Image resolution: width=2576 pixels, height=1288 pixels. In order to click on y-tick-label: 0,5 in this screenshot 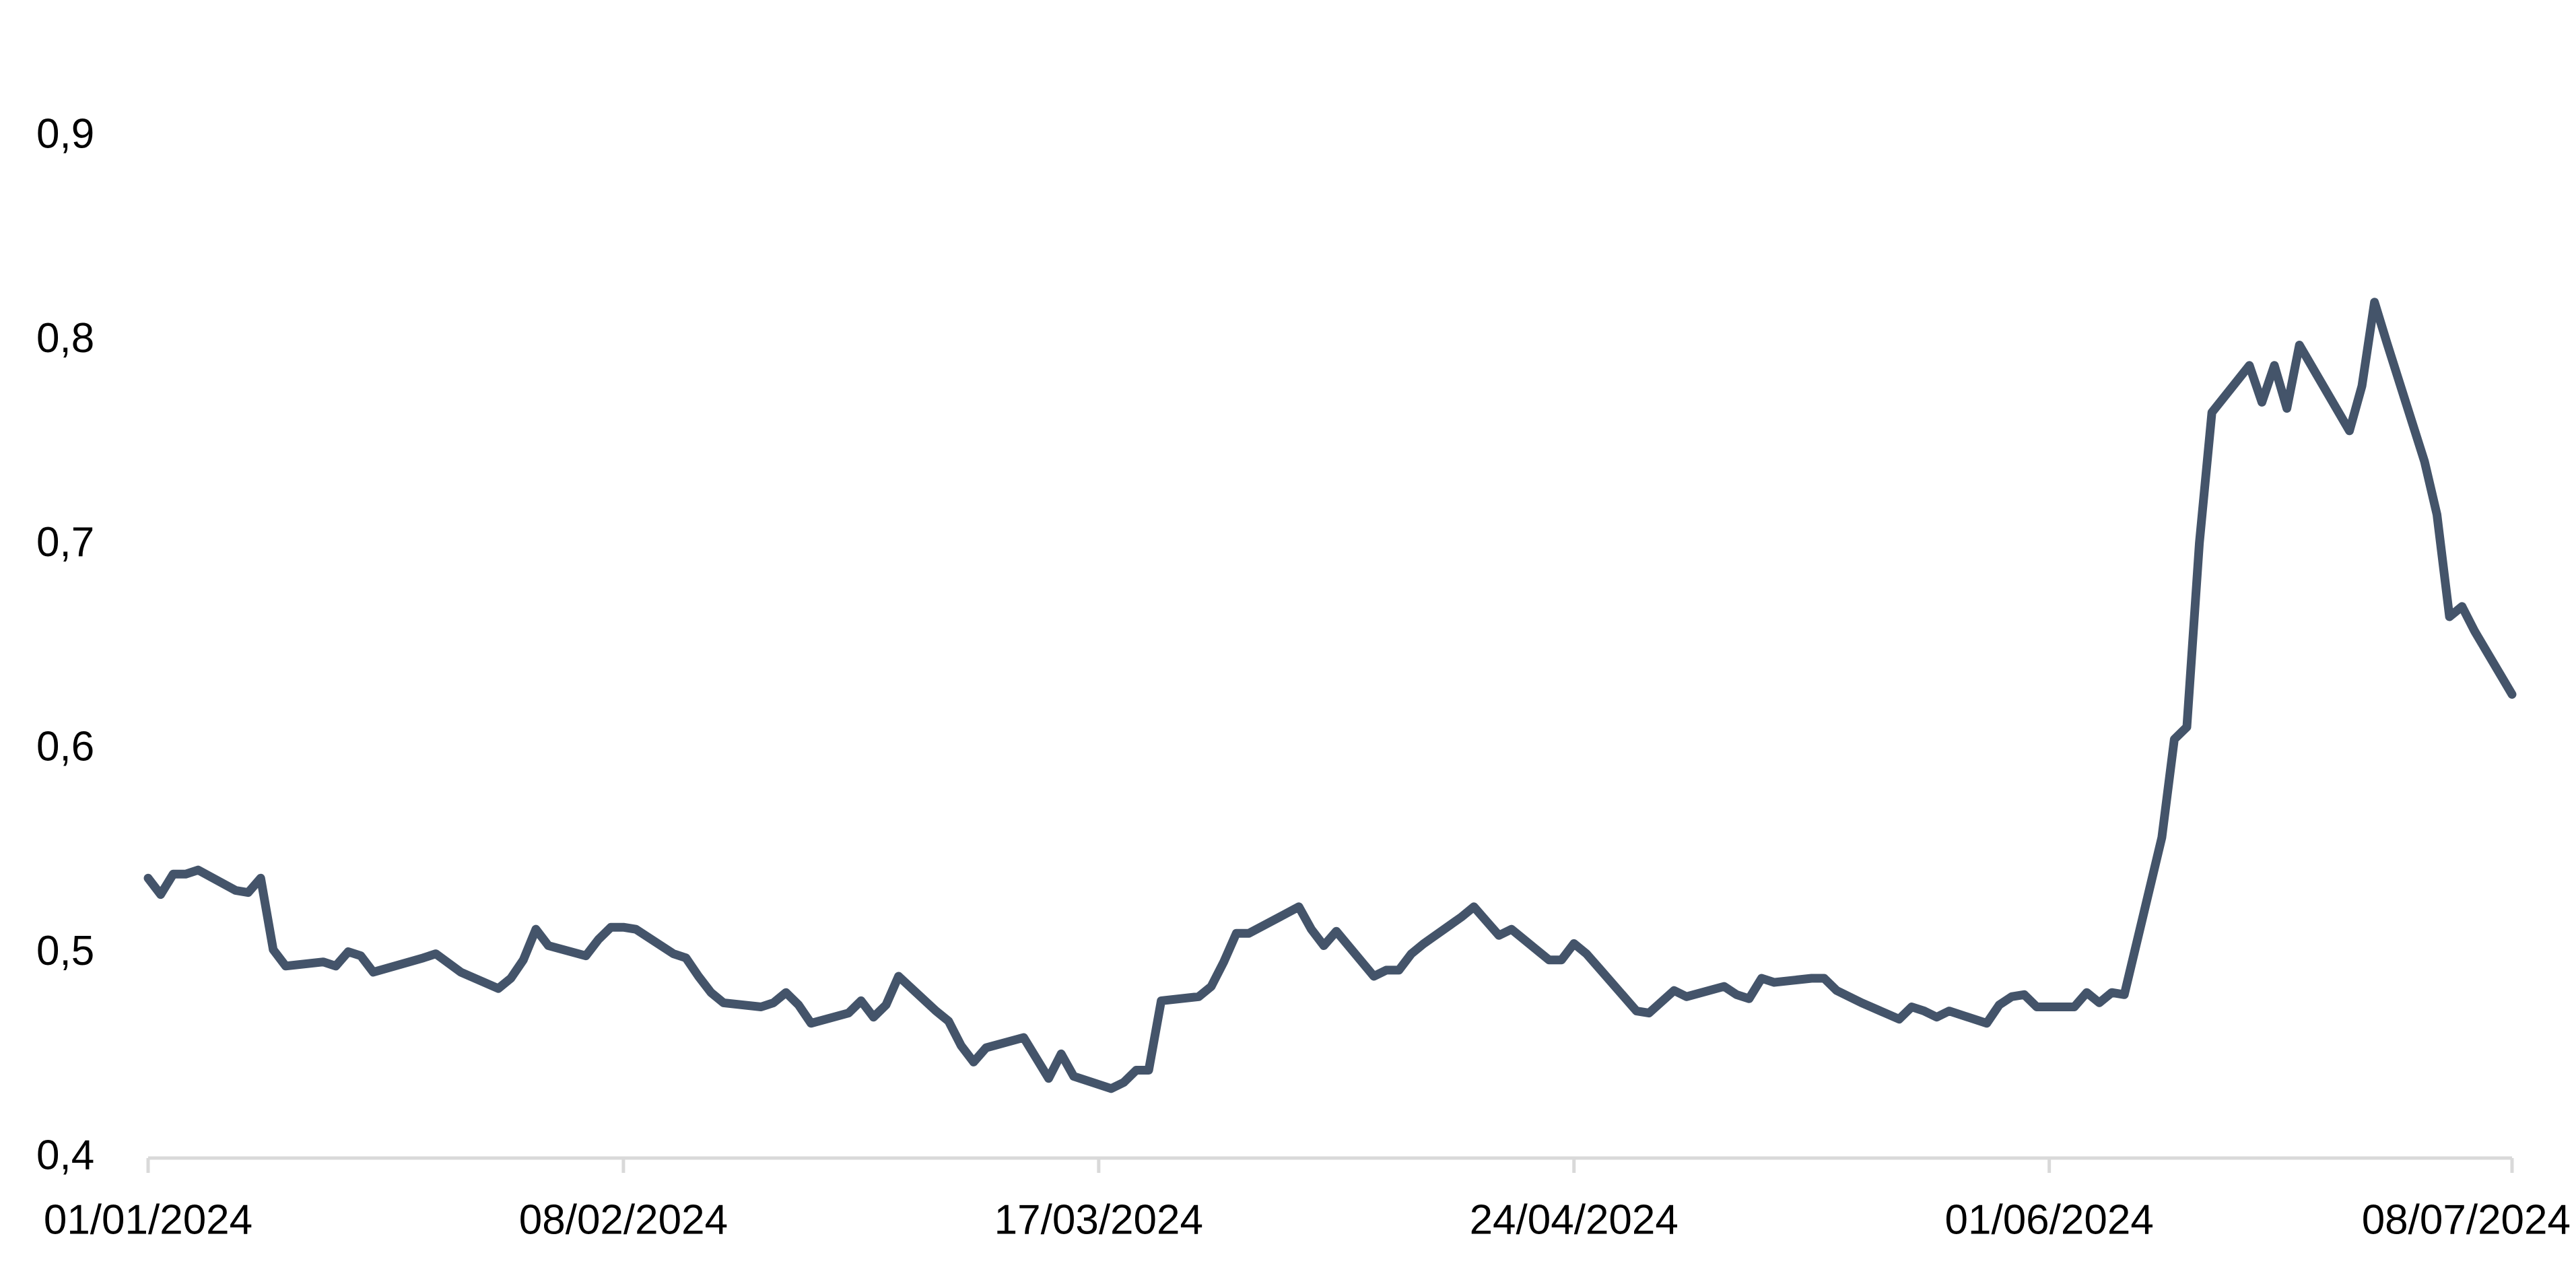, I will do `click(65, 951)`.